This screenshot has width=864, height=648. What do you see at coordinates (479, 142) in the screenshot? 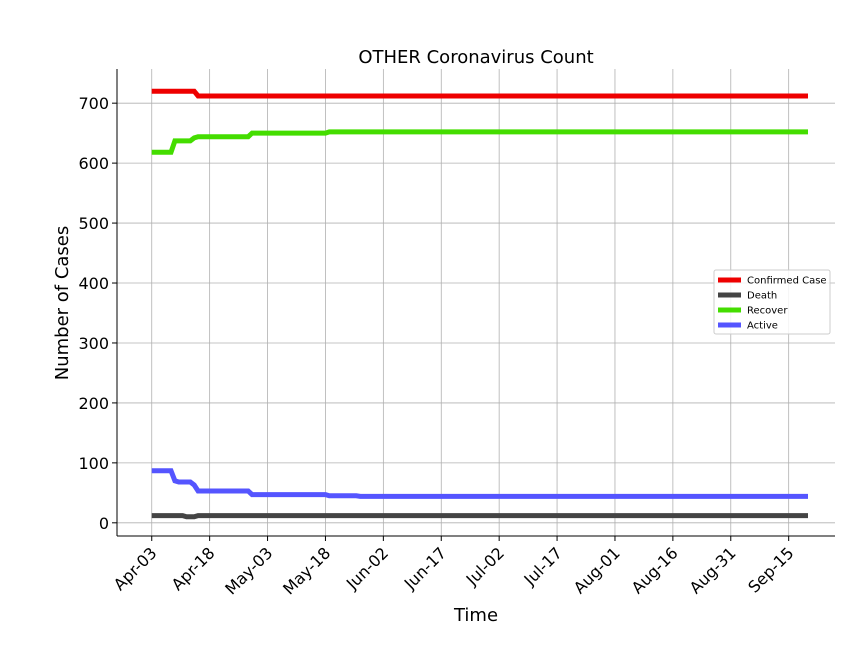
I see `series-line-recover` at bounding box center [479, 142].